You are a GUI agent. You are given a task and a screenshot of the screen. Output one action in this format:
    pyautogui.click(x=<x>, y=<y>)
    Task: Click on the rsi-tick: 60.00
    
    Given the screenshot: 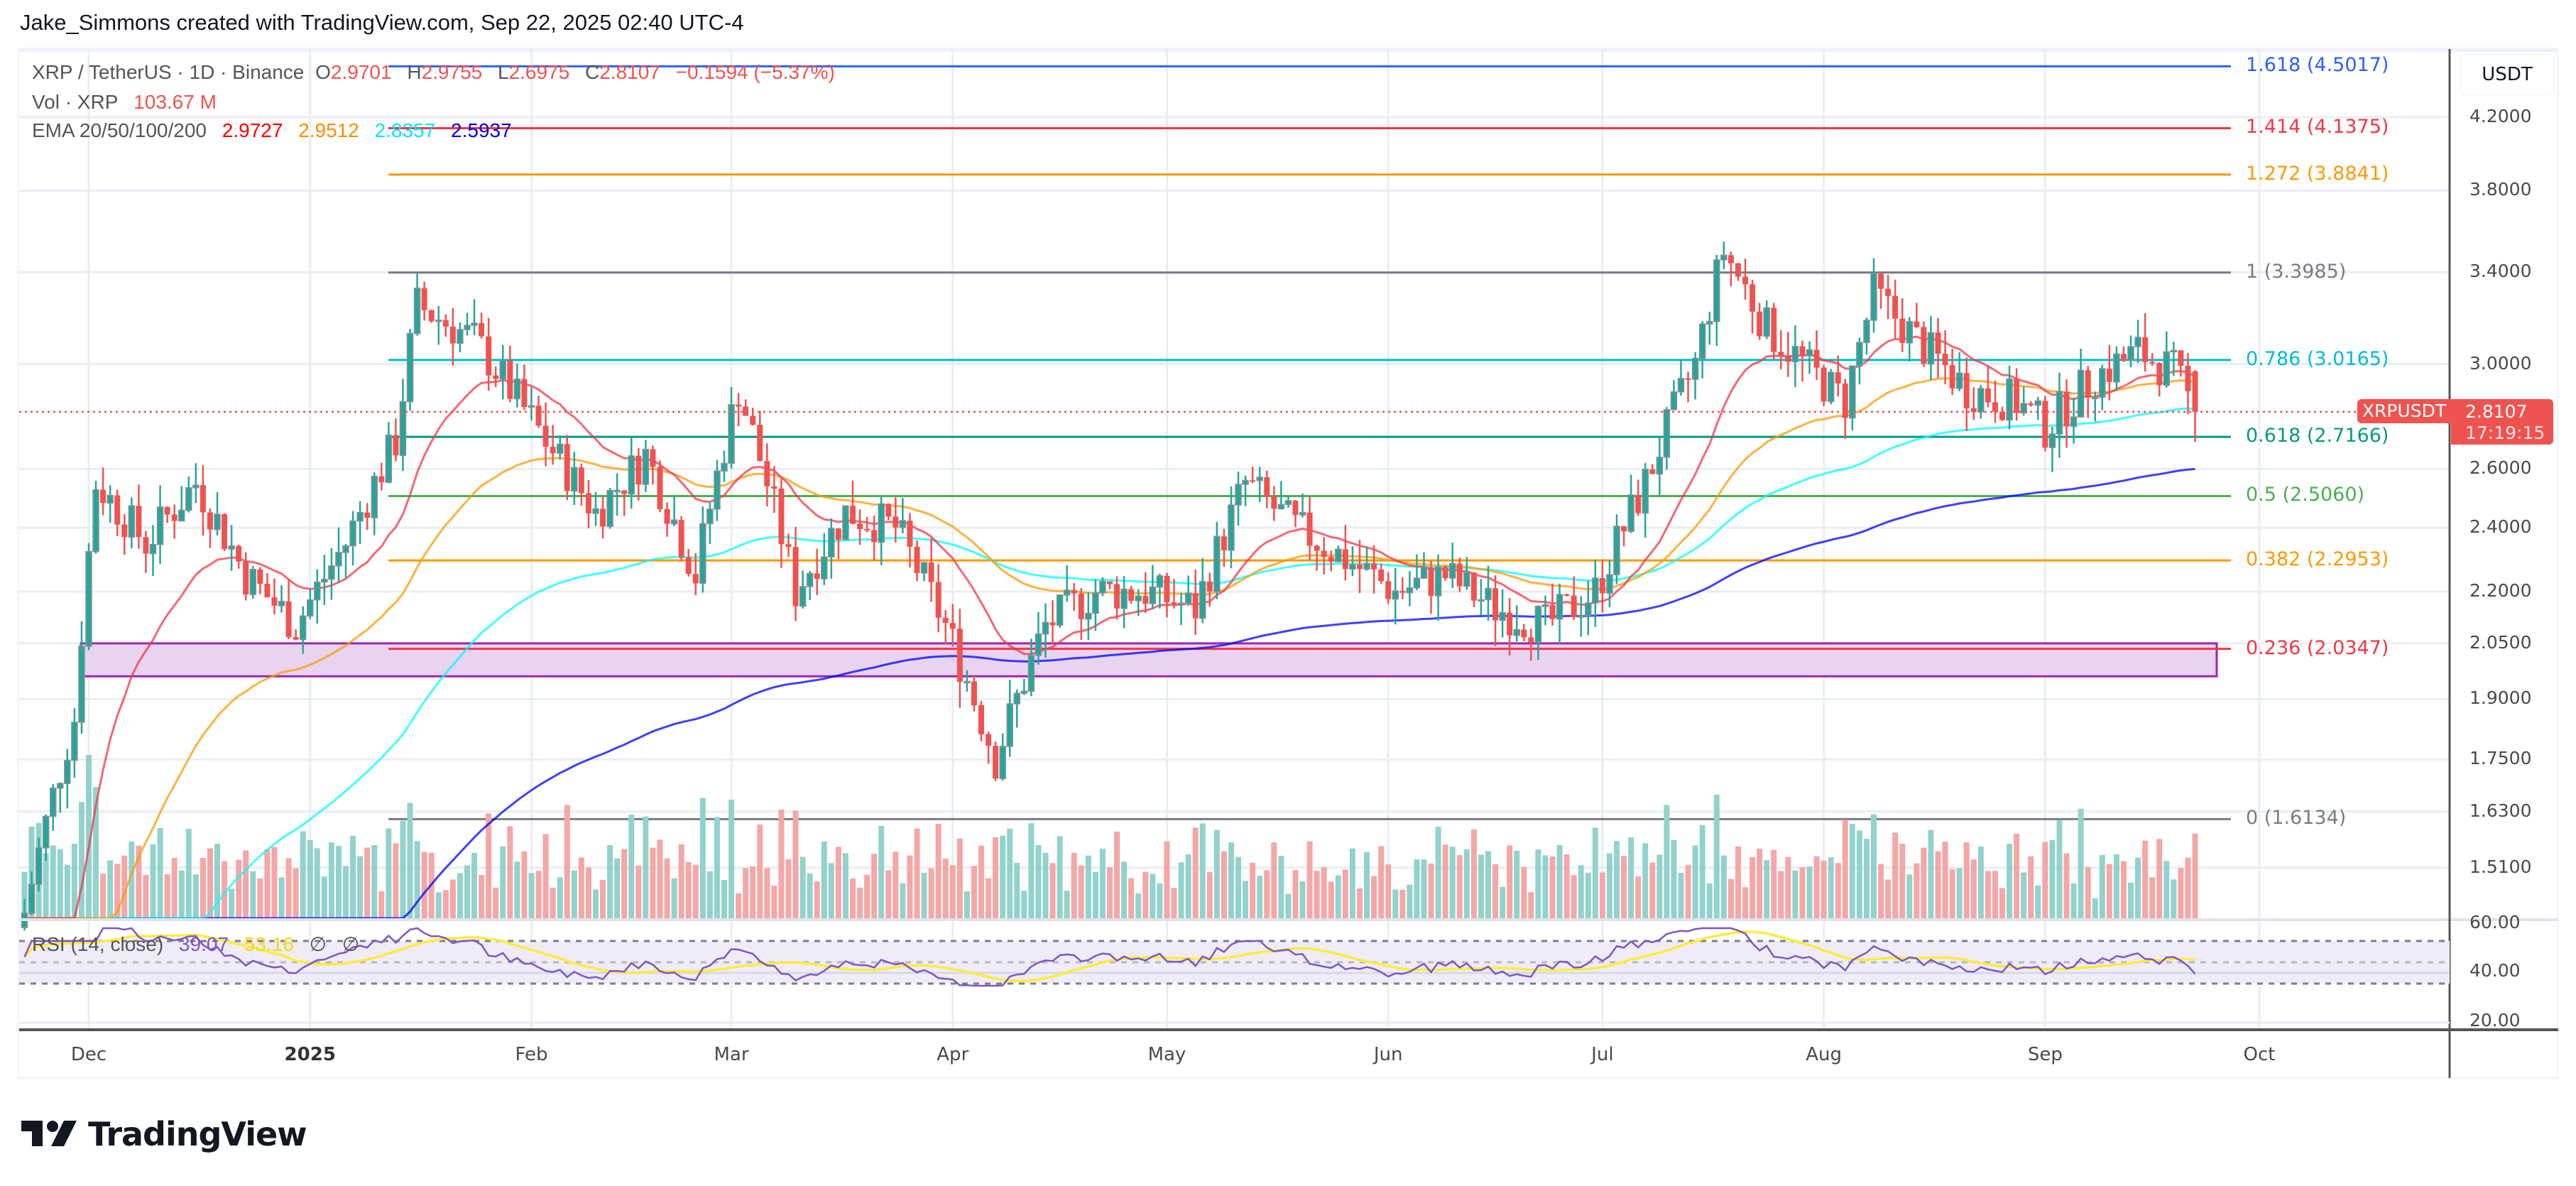 What is the action you would take?
    pyautogui.click(x=2495, y=922)
    